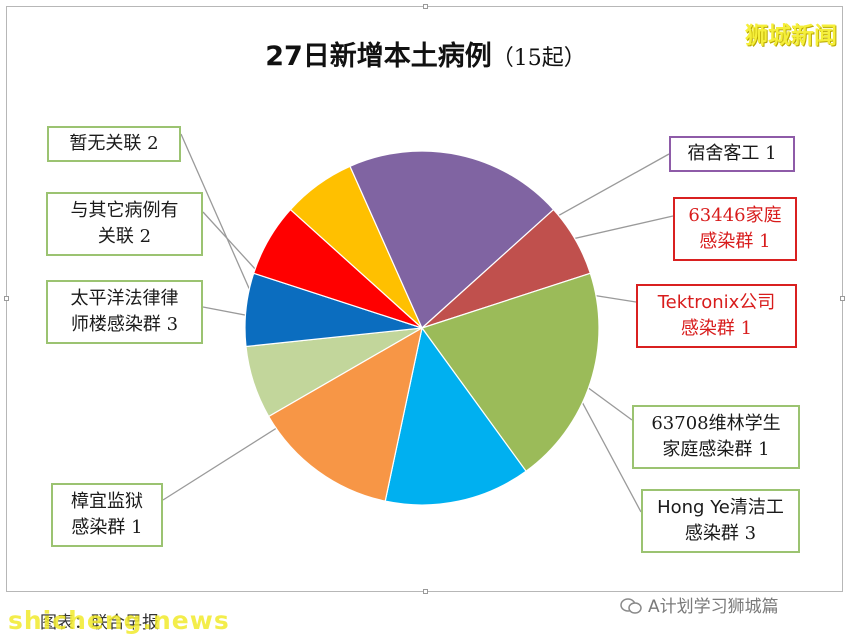 This screenshot has height=641, width=851. Describe the element at coordinates (378, 56) in the screenshot. I see `chart-title-main: 27日新增本土病例` at that location.